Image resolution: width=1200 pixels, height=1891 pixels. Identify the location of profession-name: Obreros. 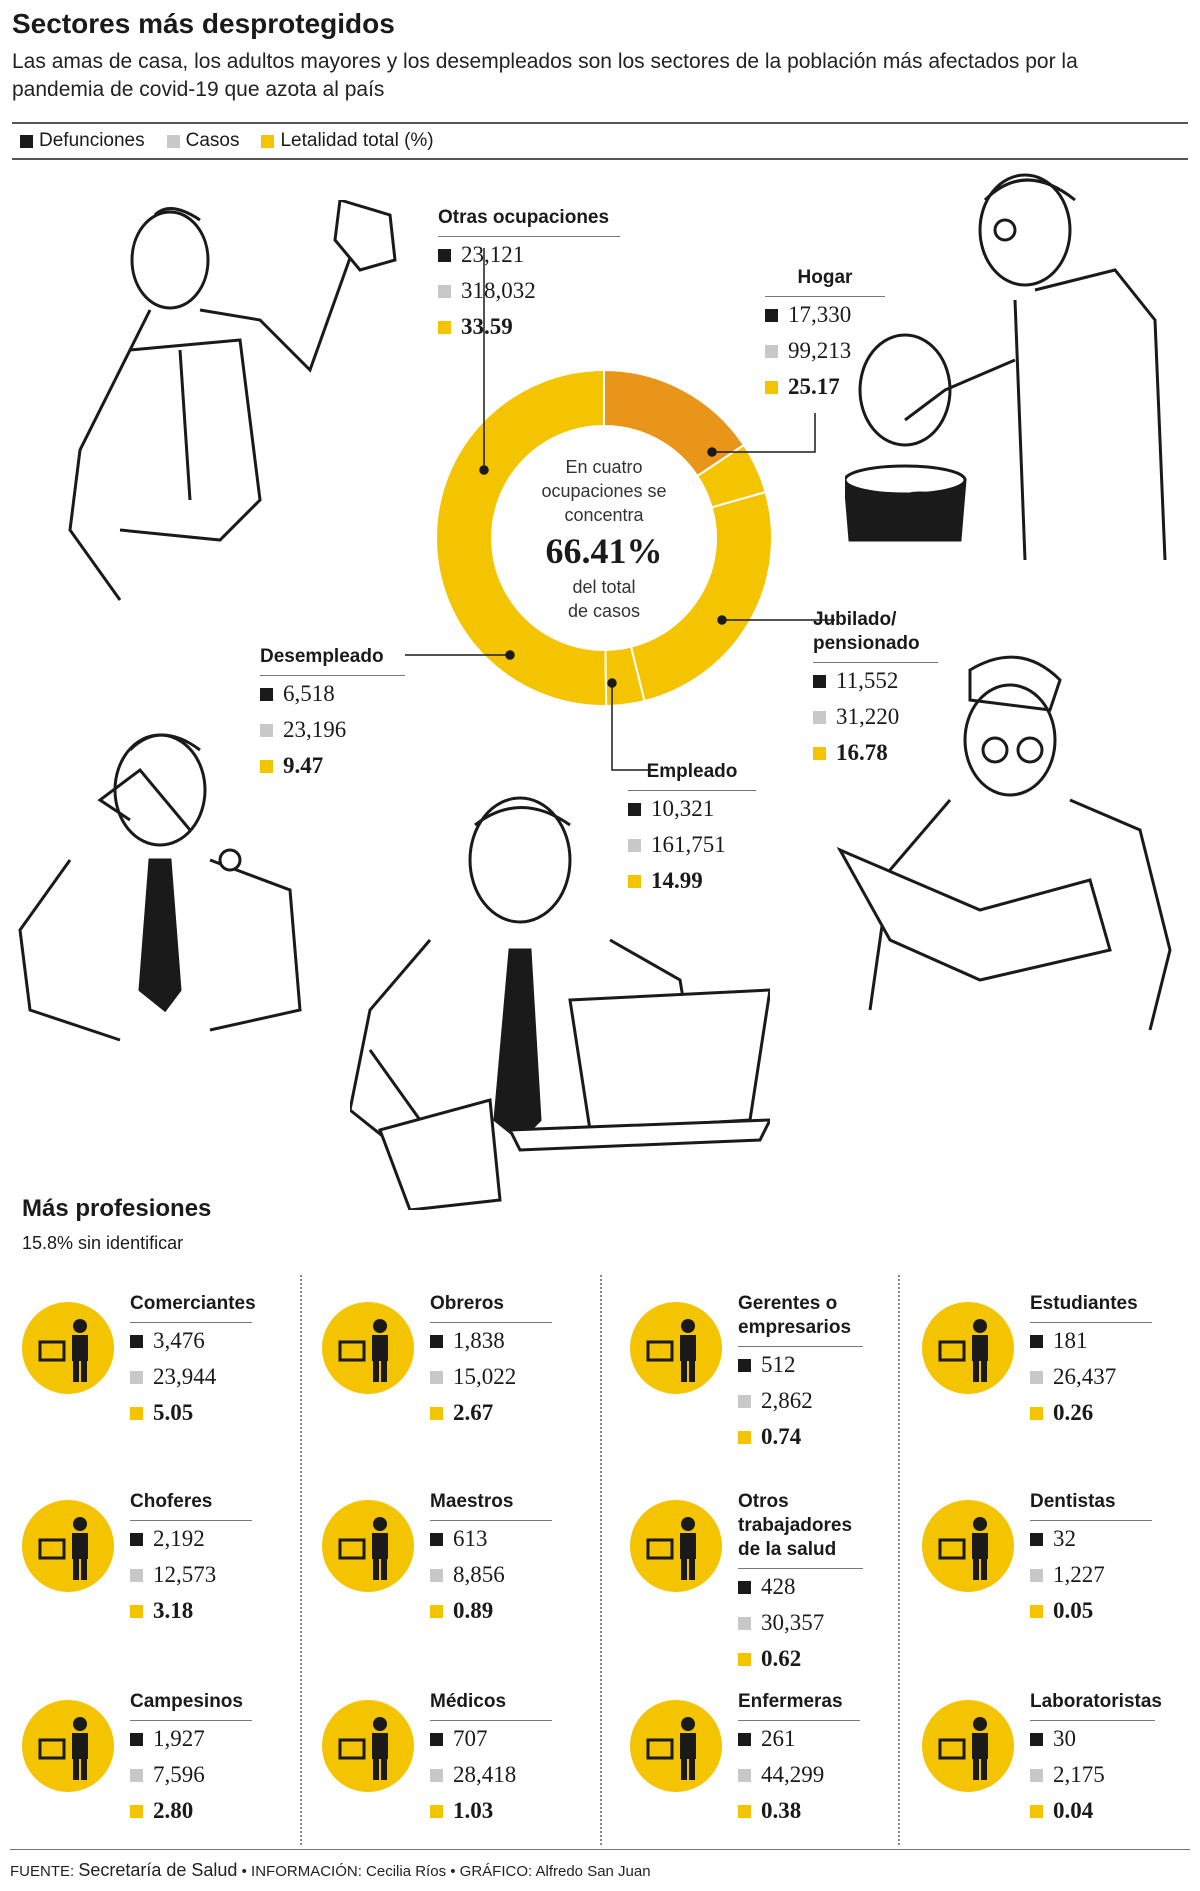
(491, 1307).